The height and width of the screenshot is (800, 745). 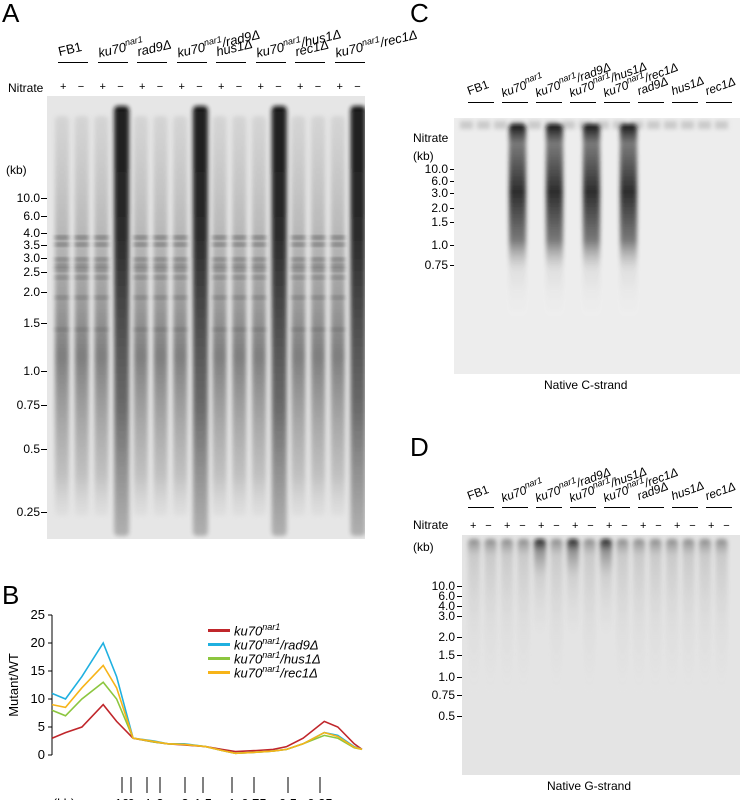 I want to click on series-line, so click(x=207, y=709).